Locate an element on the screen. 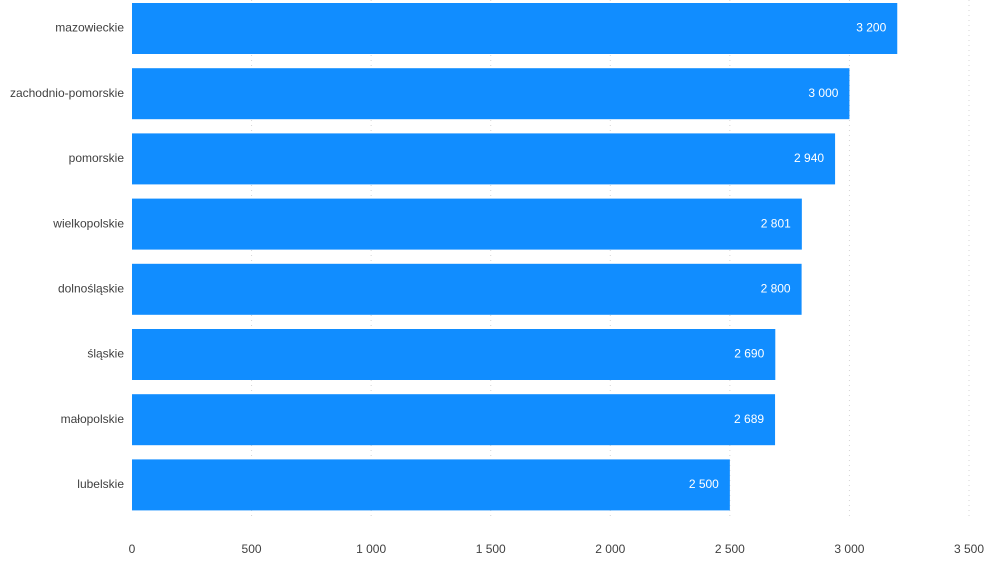  data-label: 2 500 is located at coordinates (704, 484).